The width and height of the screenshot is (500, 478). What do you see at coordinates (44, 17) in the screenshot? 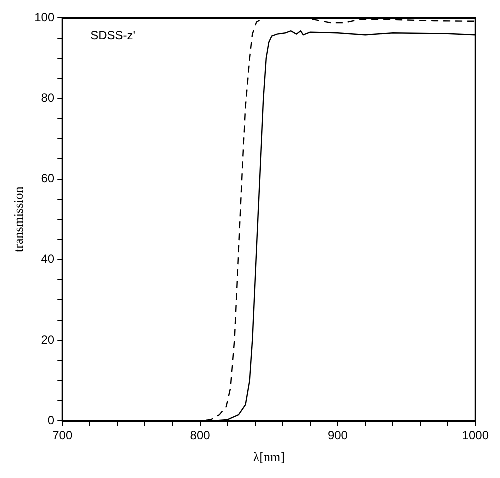
I see `y-tick-label: 100` at bounding box center [44, 17].